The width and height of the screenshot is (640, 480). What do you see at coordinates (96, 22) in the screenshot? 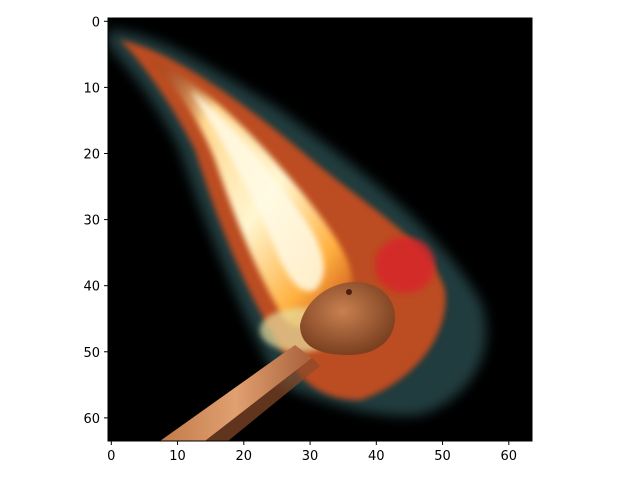
I see `y-tick-label: 0` at bounding box center [96, 22].